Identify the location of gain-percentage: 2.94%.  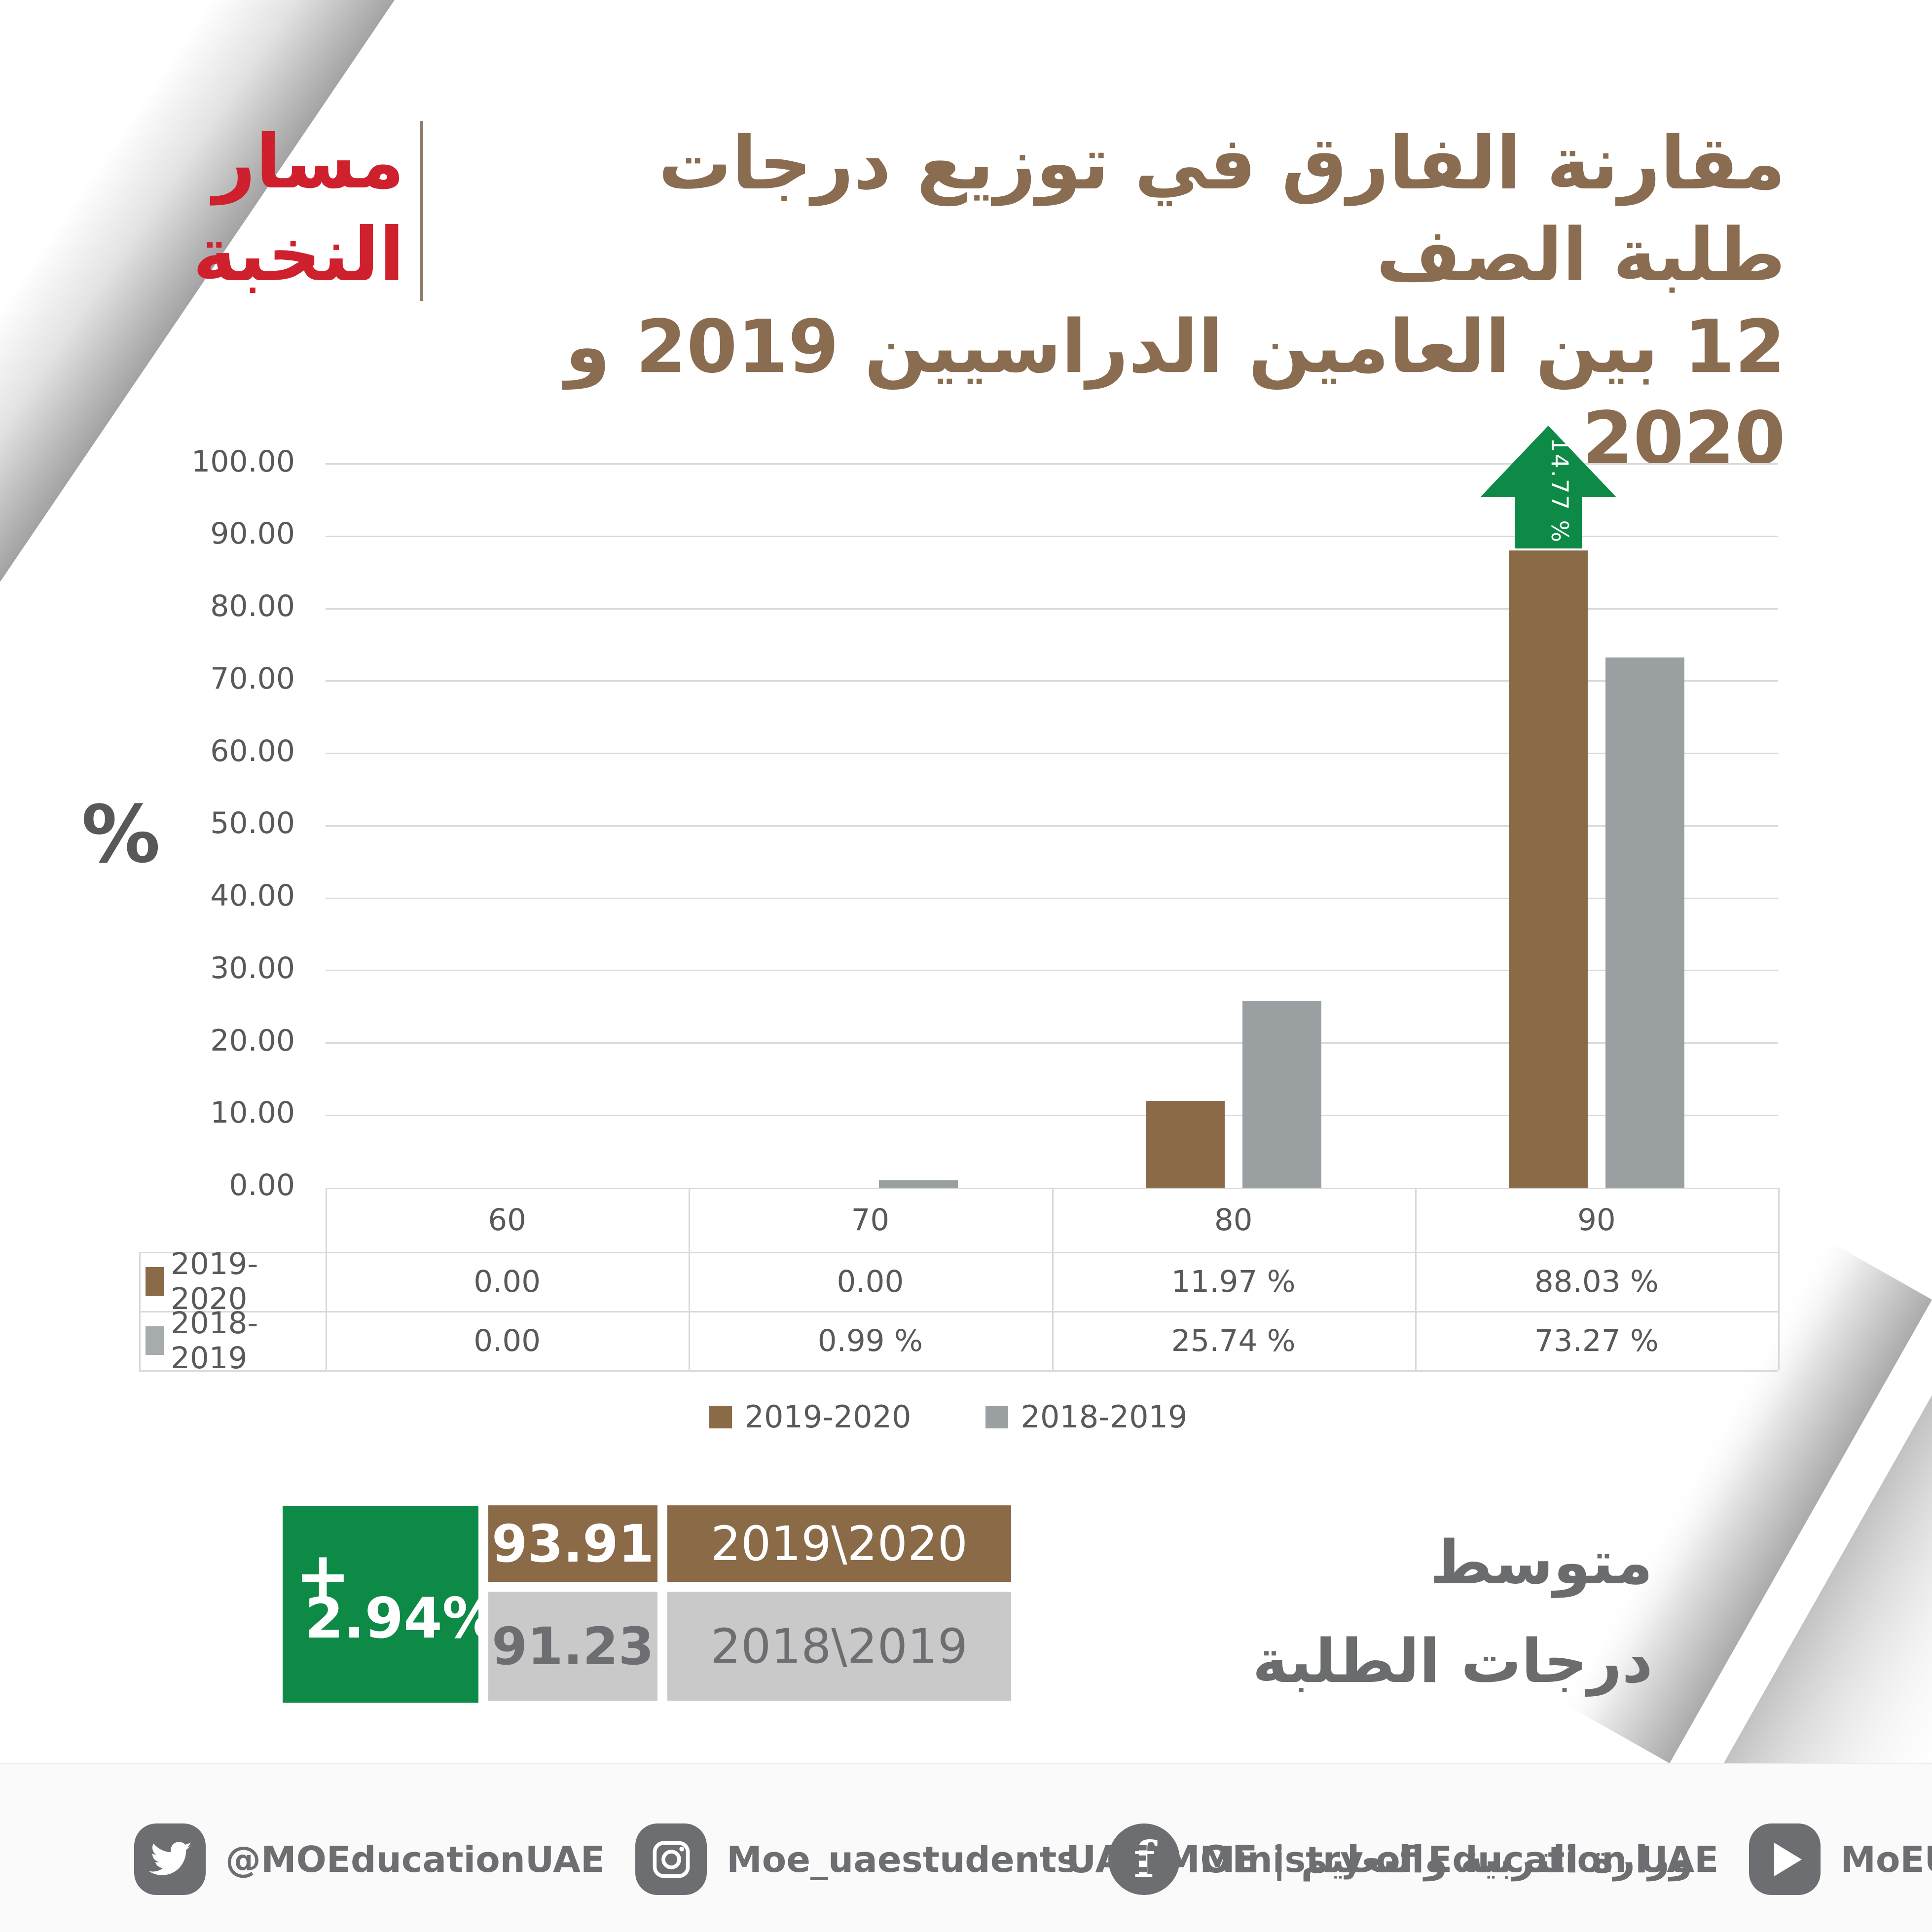
(402, 1619).